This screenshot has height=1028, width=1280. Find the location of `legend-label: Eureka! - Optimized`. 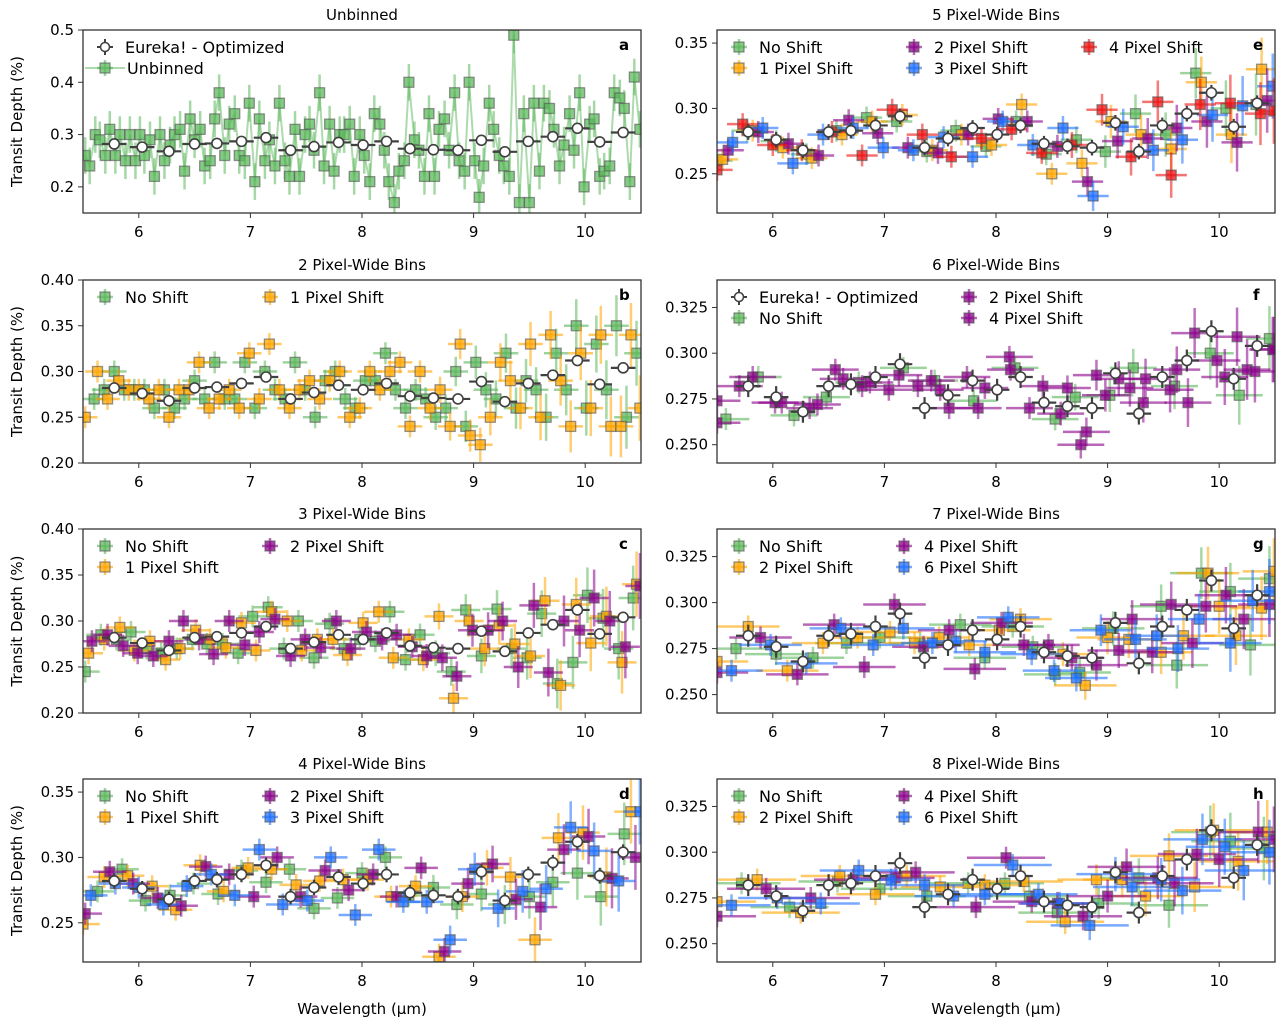

legend-label: Eureka! - Optimized is located at coordinates (838, 297).